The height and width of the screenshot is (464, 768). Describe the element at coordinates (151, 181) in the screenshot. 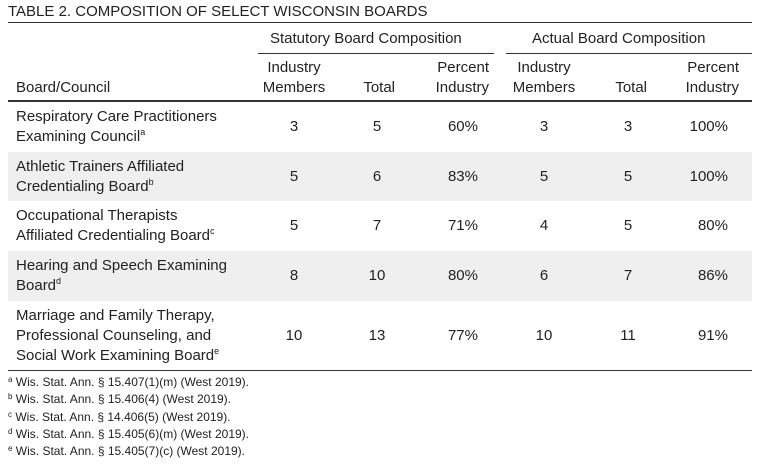

I see `footnote-ref: b` at that location.